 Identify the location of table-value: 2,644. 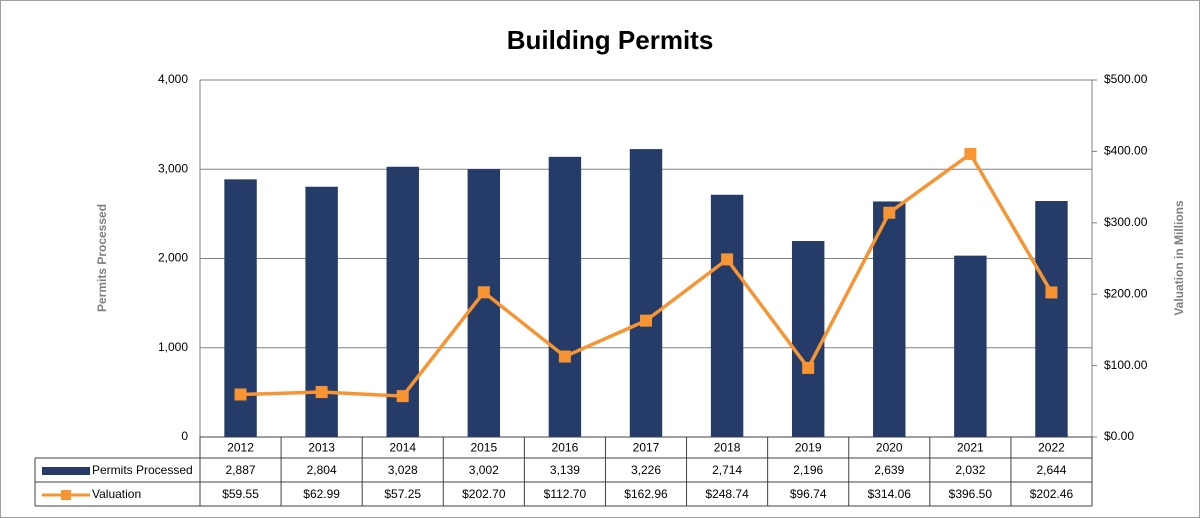
(1051, 470).